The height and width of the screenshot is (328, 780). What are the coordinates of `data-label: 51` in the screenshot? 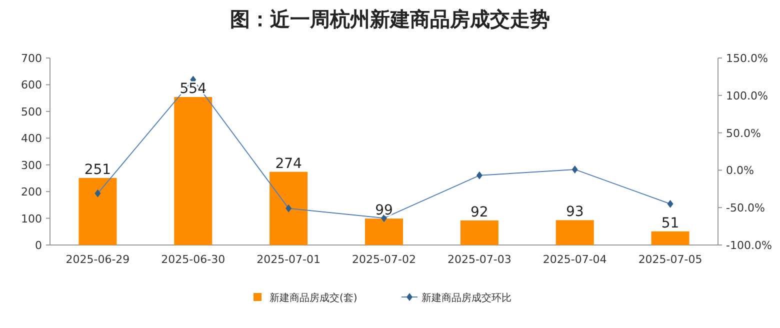 It's located at (670, 223).